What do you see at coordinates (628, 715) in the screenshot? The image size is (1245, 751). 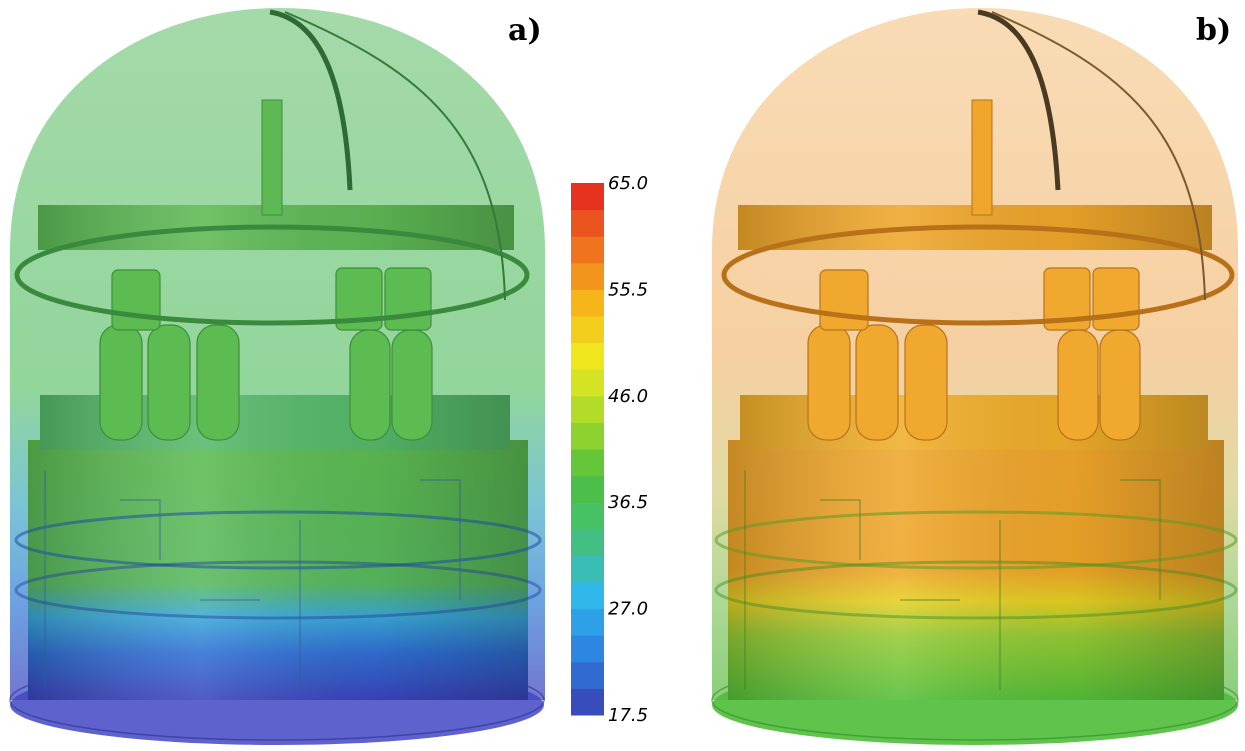 I see `colorbar-tick-label: 17.5` at bounding box center [628, 715].